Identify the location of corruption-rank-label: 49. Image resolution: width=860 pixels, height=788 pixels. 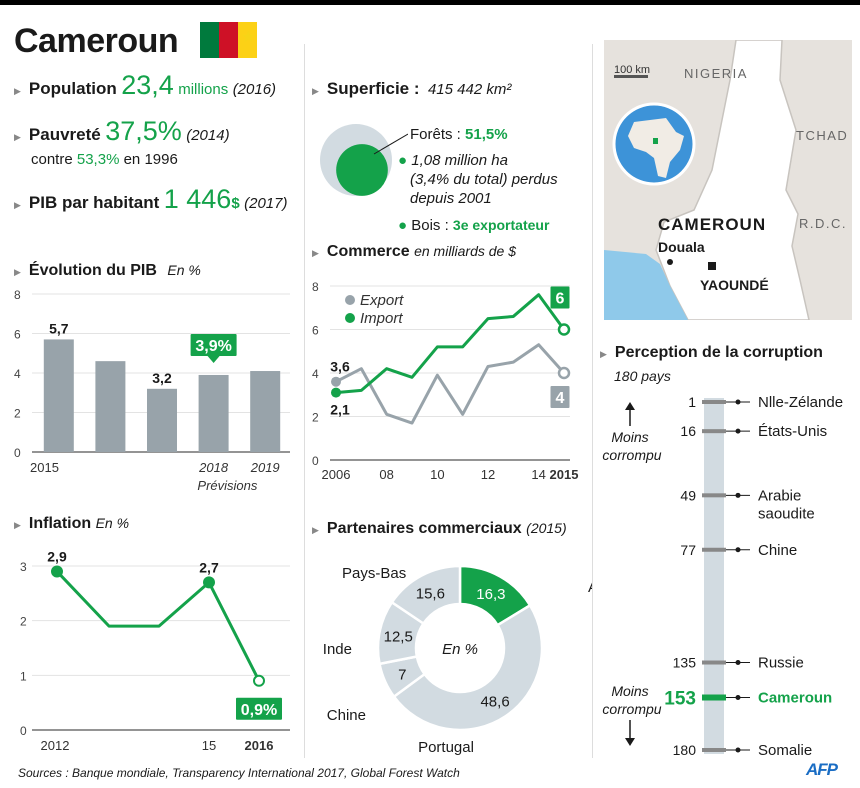
(688, 495).